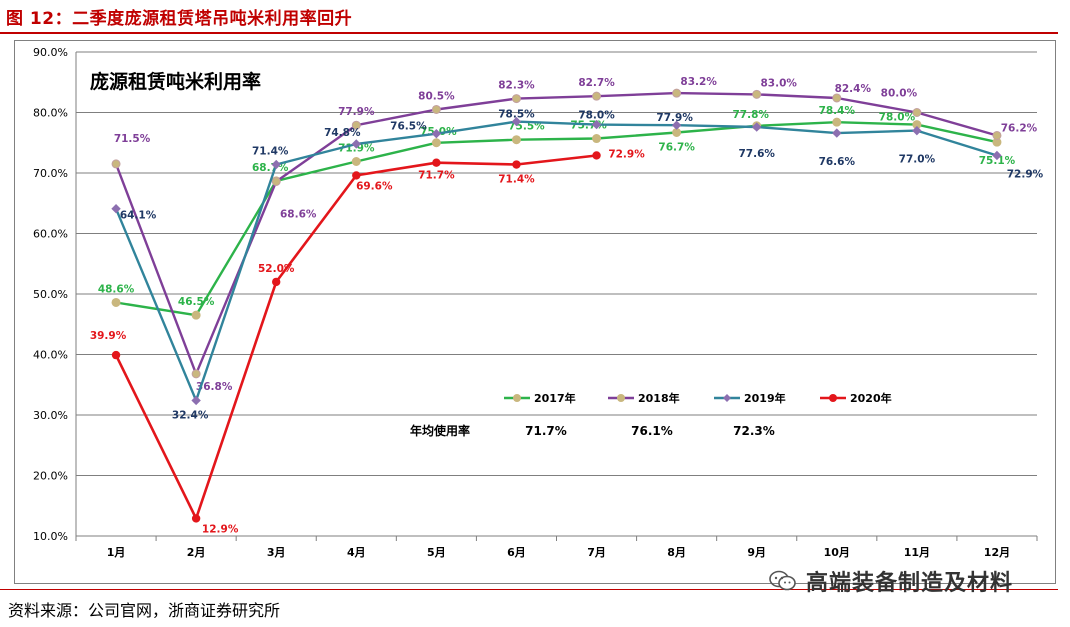  Describe the element at coordinates (108, 336) in the screenshot. I see `data-label: 39.9%` at that location.